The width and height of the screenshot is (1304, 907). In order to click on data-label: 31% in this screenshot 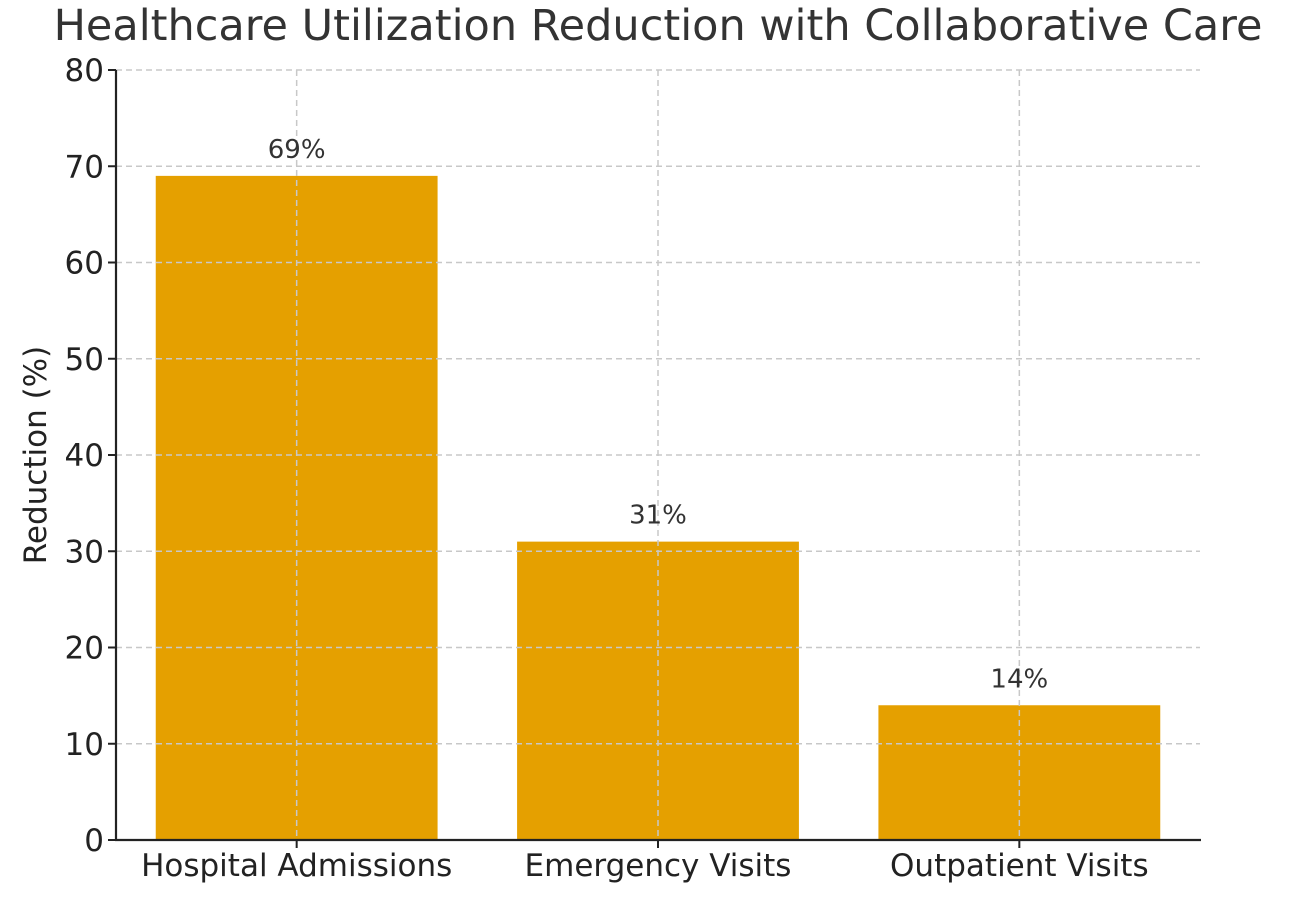, I will do `click(658, 516)`.